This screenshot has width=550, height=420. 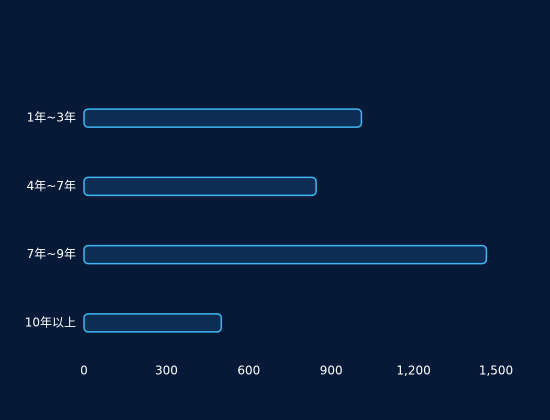 What do you see at coordinates (50, 322) in the screenshot?
I see `y-tick-label: 10年以上` at bounding box center [50, 322].